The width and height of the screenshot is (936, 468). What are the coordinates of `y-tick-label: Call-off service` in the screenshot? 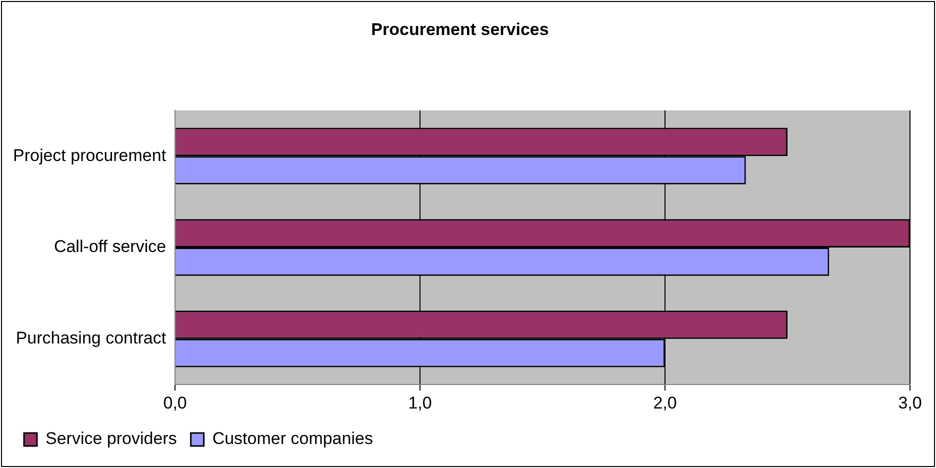 It's located at (110, 246).